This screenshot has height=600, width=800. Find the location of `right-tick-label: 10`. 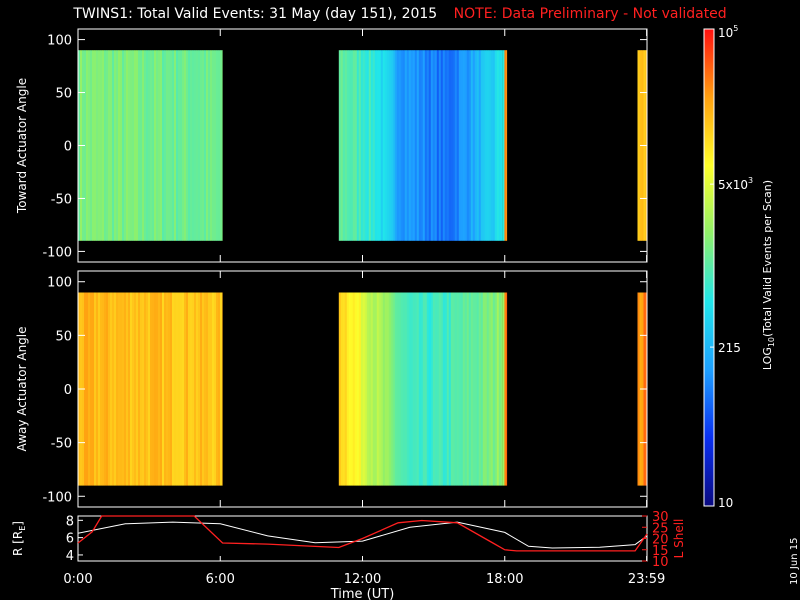

right-tick-label: 10 is located at coordinates (660, 562).